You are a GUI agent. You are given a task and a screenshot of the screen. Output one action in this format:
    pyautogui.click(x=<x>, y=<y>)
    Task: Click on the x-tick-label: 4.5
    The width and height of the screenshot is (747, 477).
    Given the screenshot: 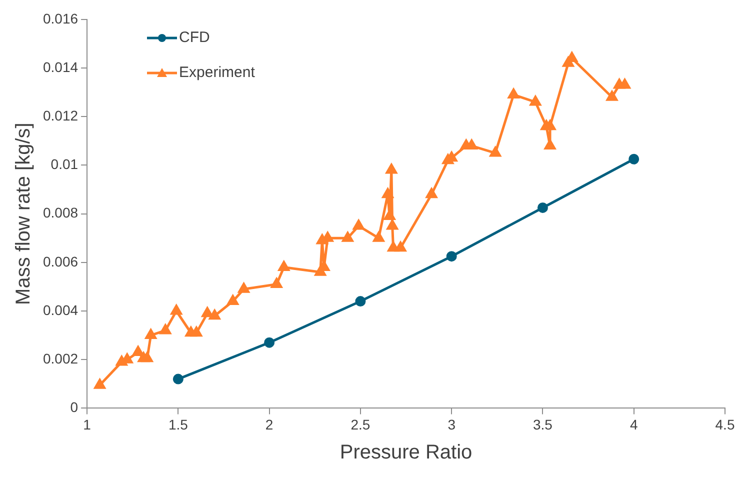 What is the action you would take?
    pyautogui.click(x=725, y=424)
    